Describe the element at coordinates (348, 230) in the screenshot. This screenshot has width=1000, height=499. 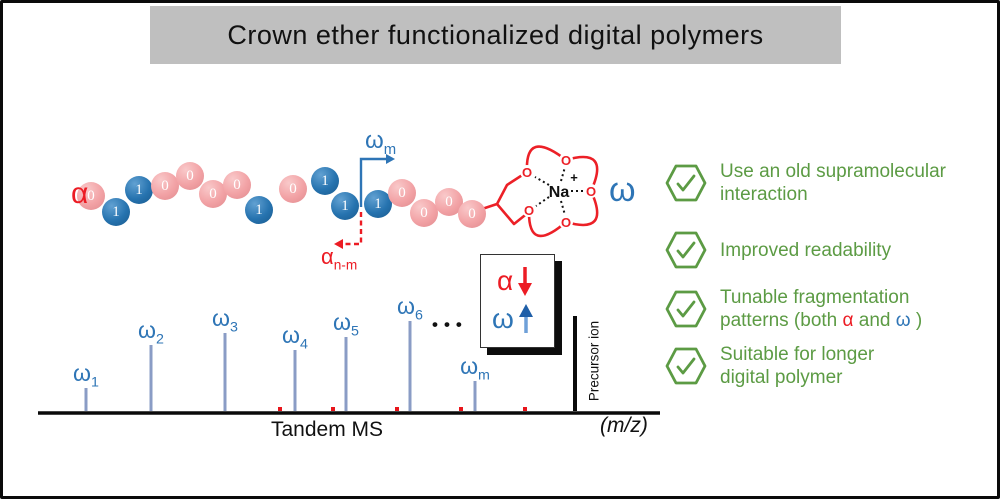
I see `alpha-fragmentation-arrow` at that location.